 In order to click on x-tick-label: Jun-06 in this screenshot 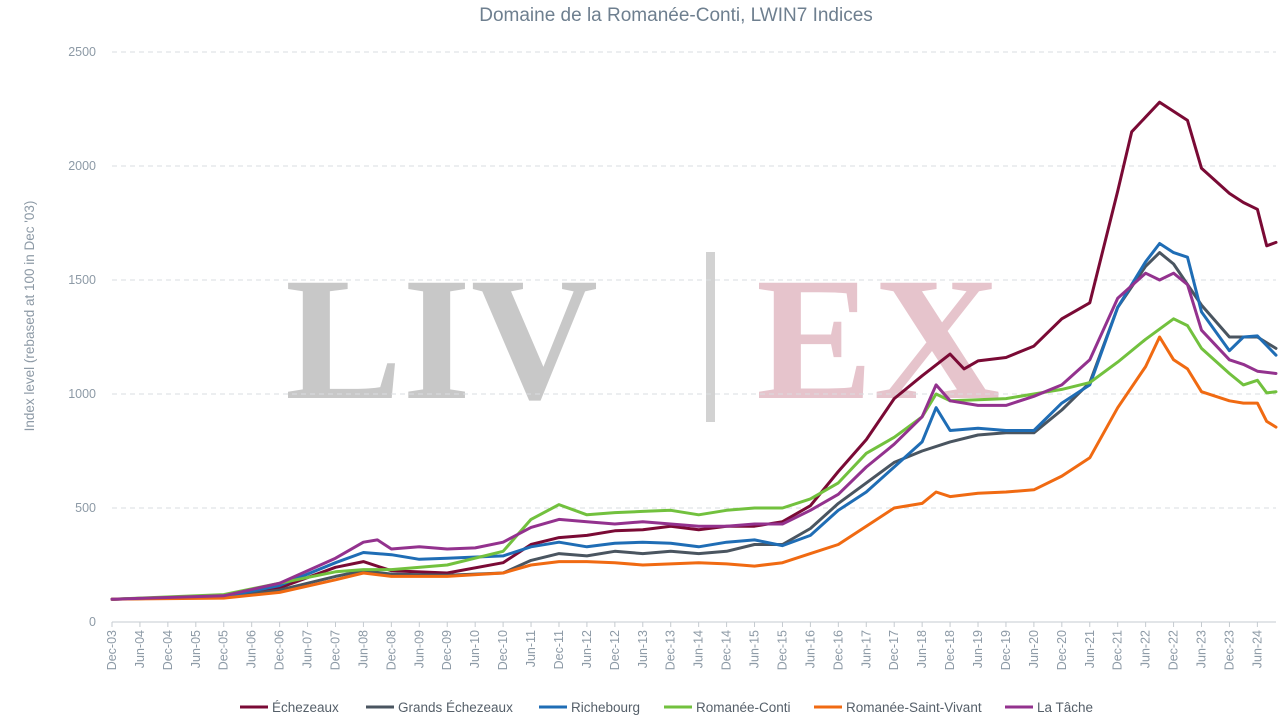, I will do `click(252, 649)`.